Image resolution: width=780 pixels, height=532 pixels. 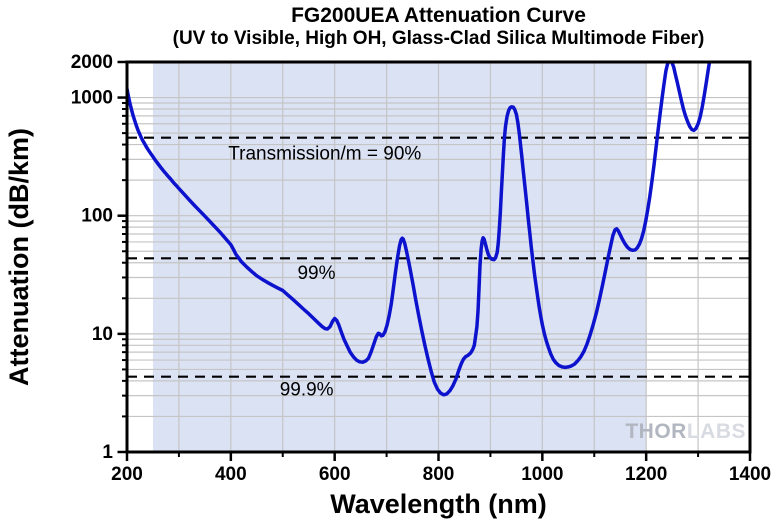 What do you see at coordinates (716, 431) in the screenshot?
I see `thorlabs-watermark-labs: LABS` at bounding box center [716, 431].